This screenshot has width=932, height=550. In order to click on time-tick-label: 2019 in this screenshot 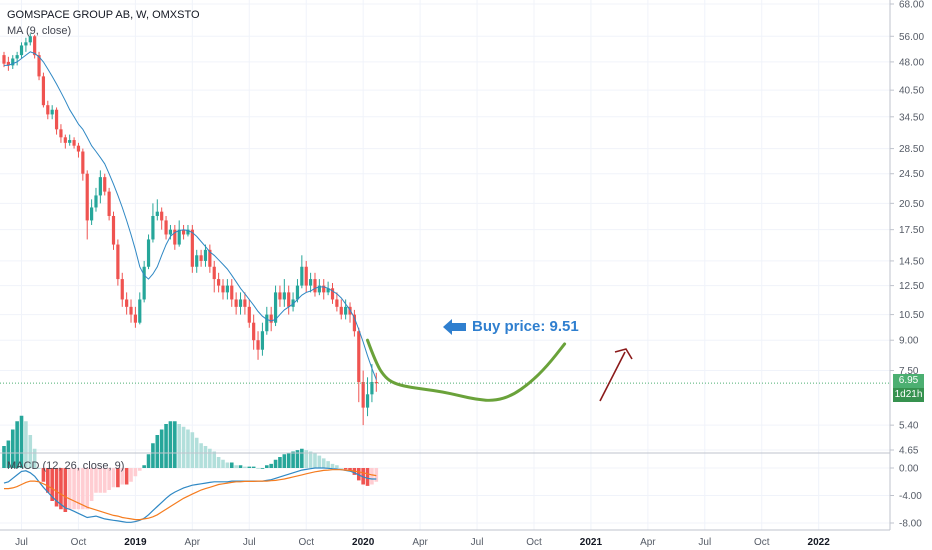, I will do `click(135, 542)`.